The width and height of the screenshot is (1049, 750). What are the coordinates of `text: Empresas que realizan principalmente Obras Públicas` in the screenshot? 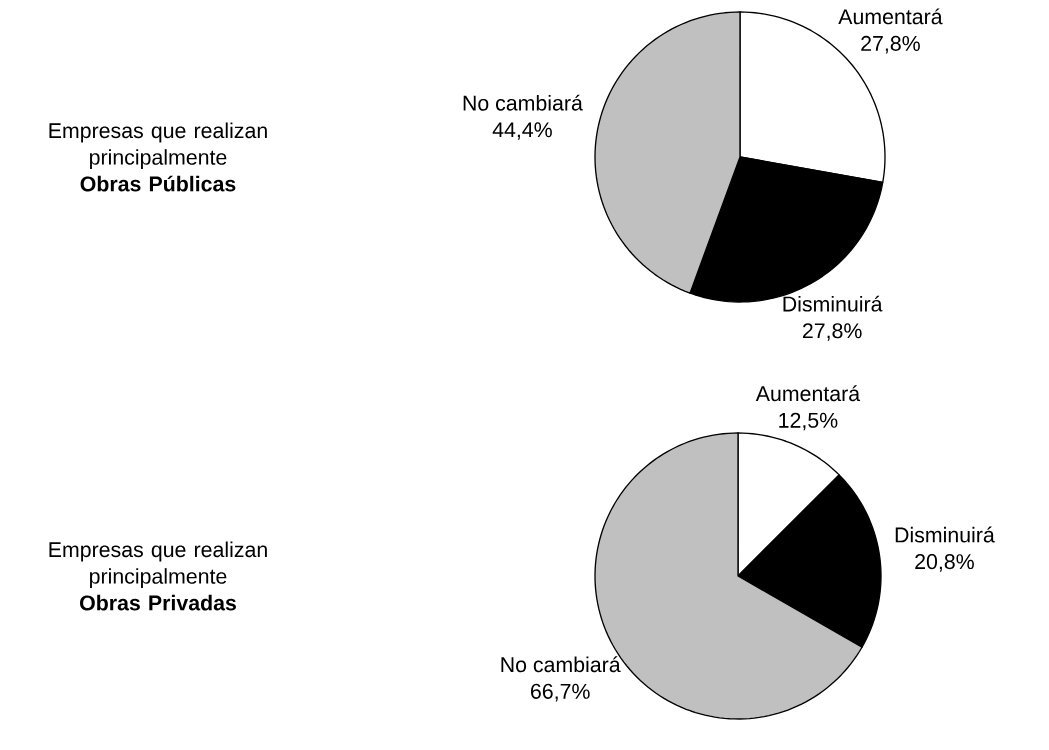 It's located at (158, 157).